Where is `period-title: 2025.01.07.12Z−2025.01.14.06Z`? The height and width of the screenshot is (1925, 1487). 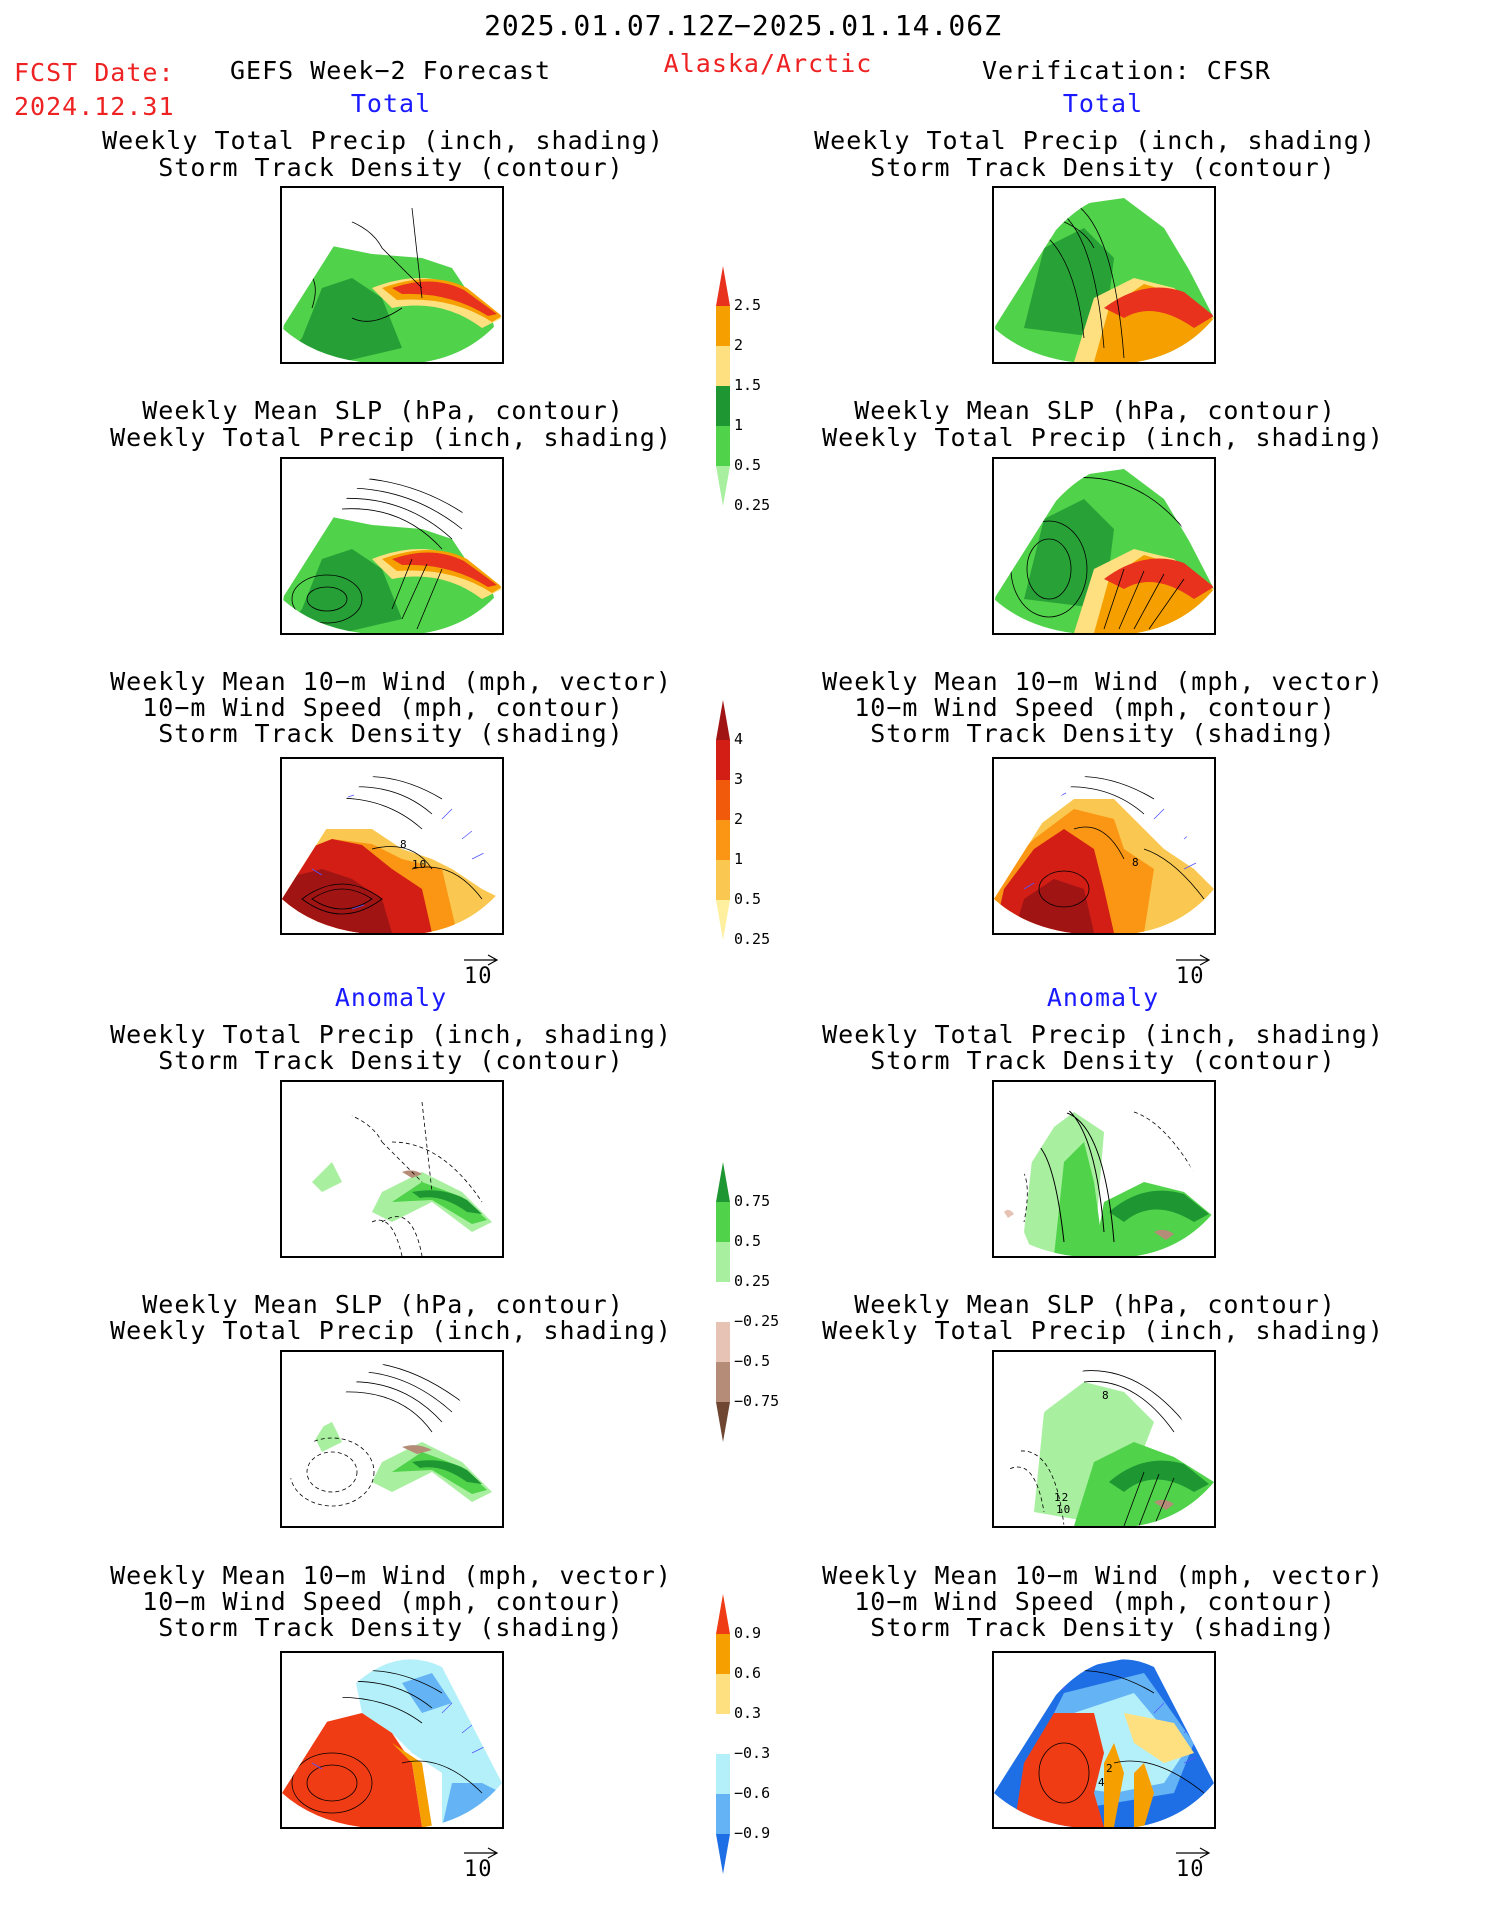
period-title: 2025.01.07.12Z−2025.01.14.06Z is located at coordinates (743, 25).